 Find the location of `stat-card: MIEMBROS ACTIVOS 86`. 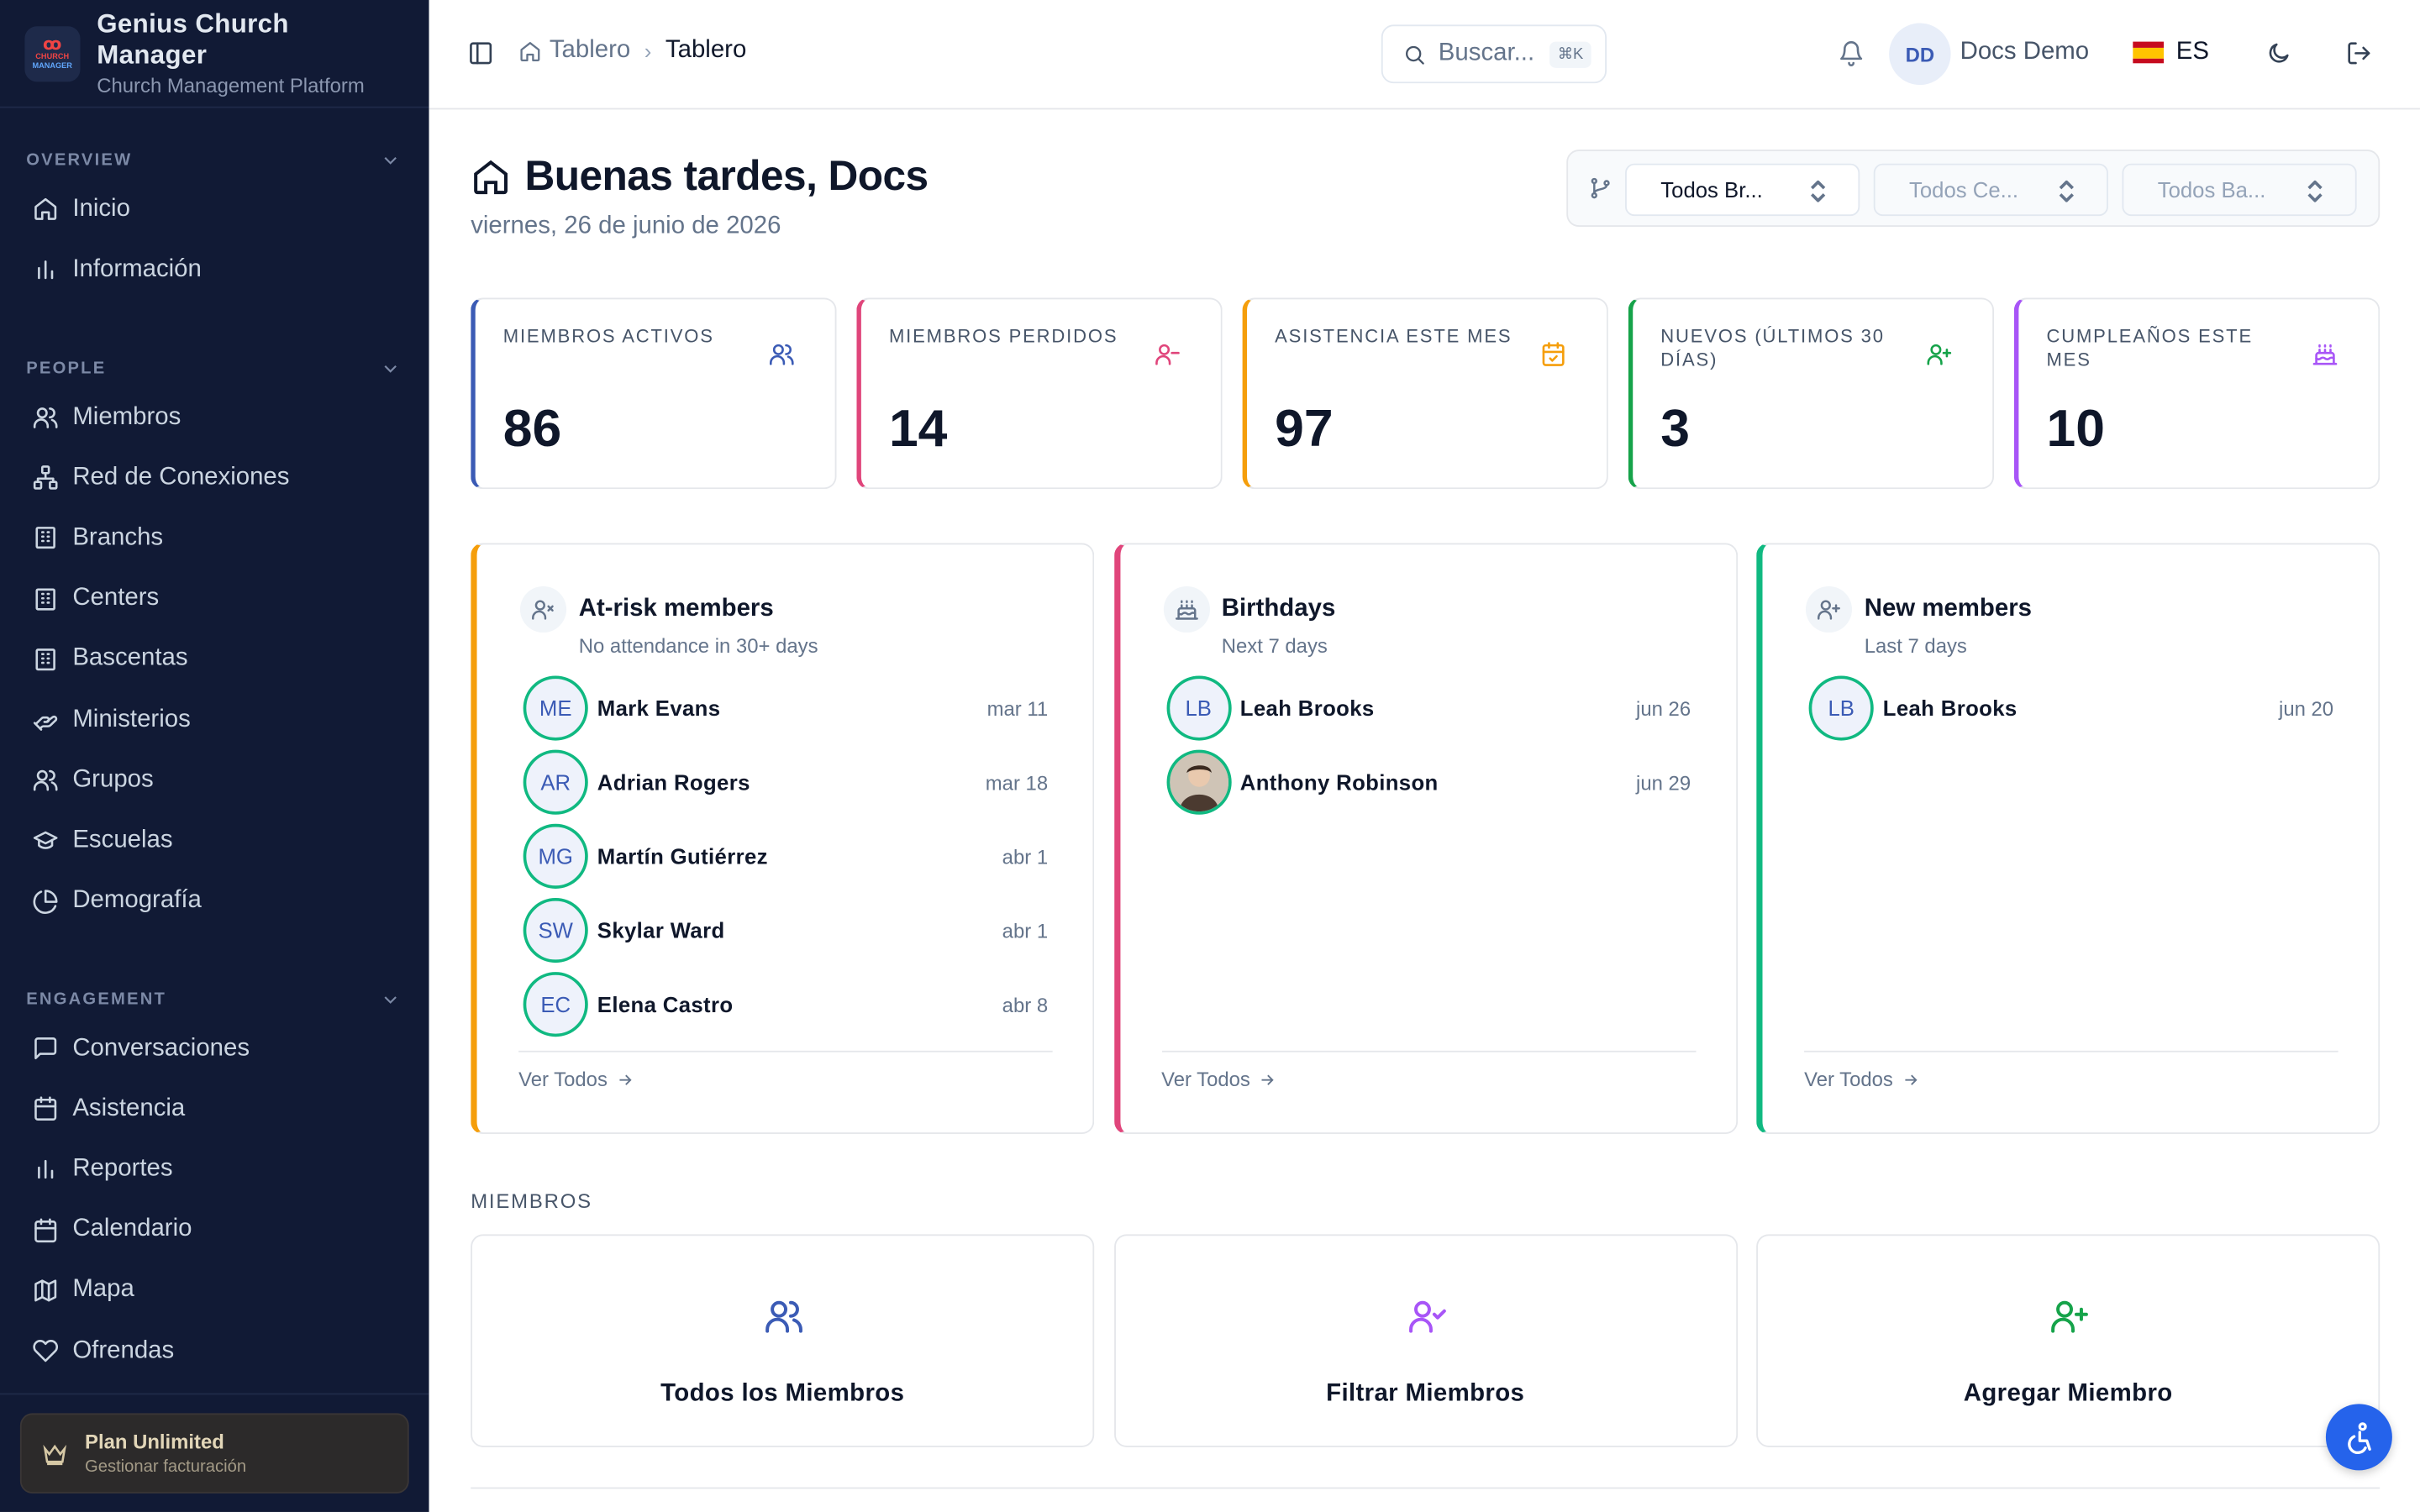

stat-card: MIEMBROS ACTIVOS 86 is located at coordinates (654, 393).